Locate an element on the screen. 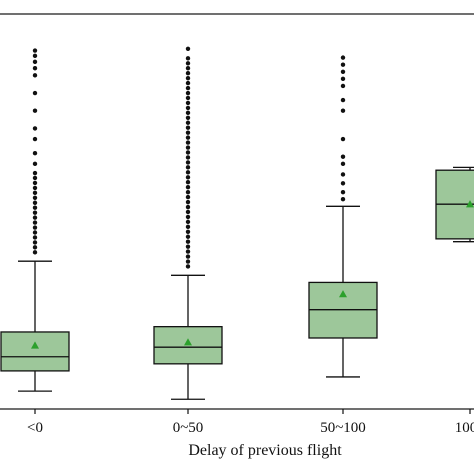 The width and height of the screenshot is (474, 474). x-tick-label: 100~ is located at coordinates (464, 428).